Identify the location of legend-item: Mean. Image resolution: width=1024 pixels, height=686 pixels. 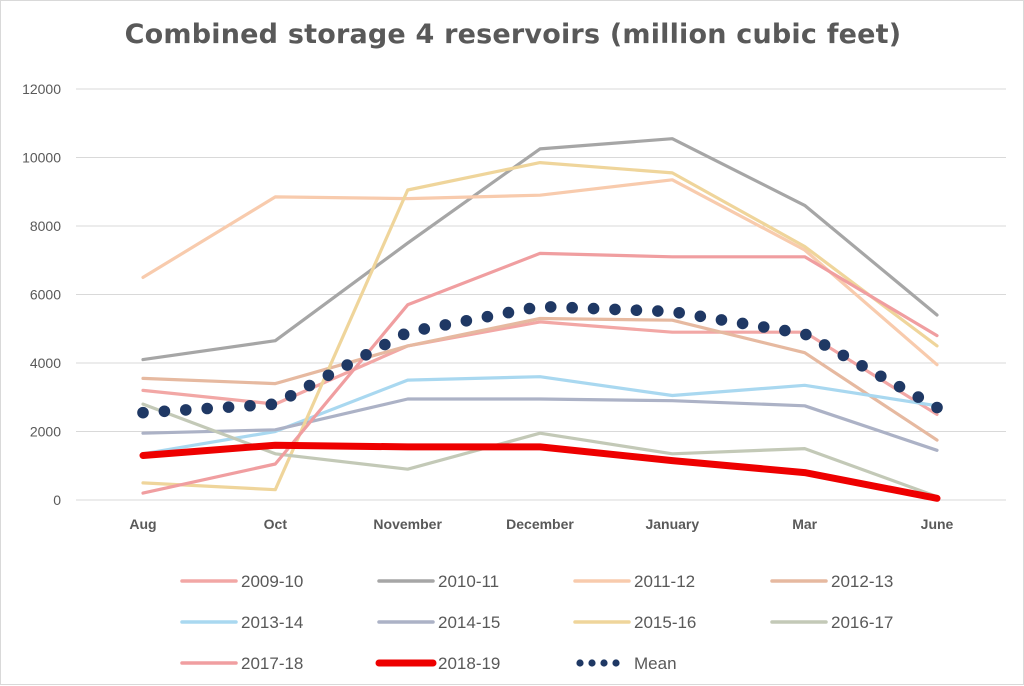
(626, 663).